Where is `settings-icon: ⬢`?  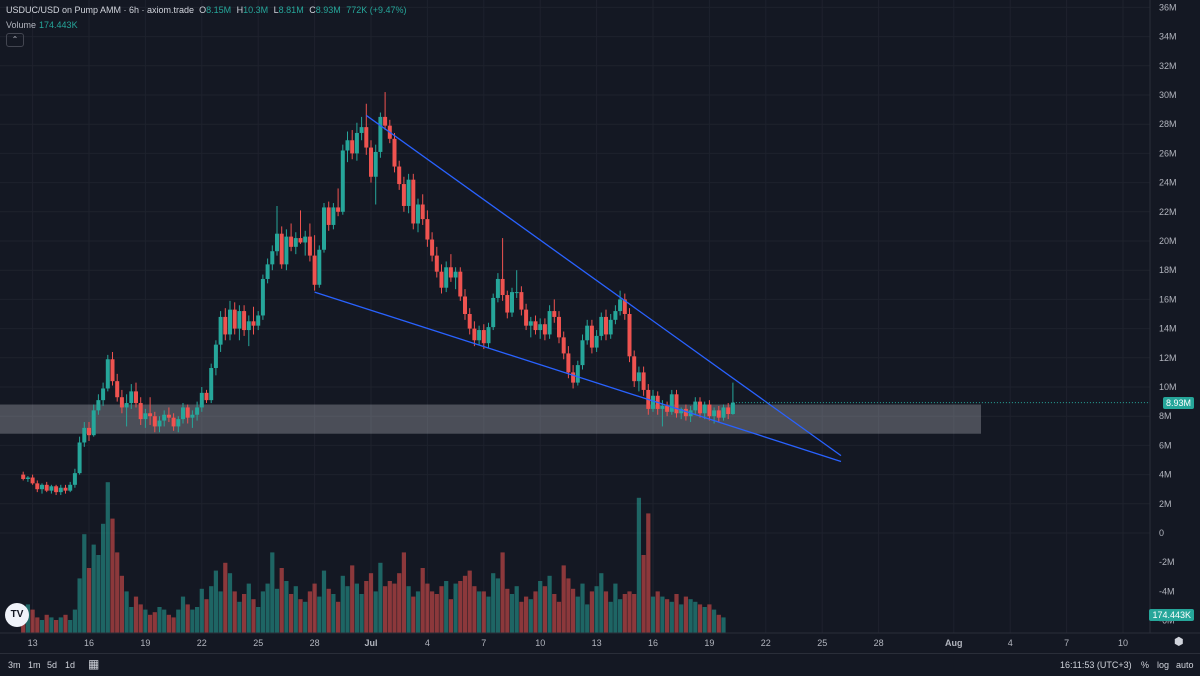
settings-icon: ⬢ is located at coordinates (1179, 642).